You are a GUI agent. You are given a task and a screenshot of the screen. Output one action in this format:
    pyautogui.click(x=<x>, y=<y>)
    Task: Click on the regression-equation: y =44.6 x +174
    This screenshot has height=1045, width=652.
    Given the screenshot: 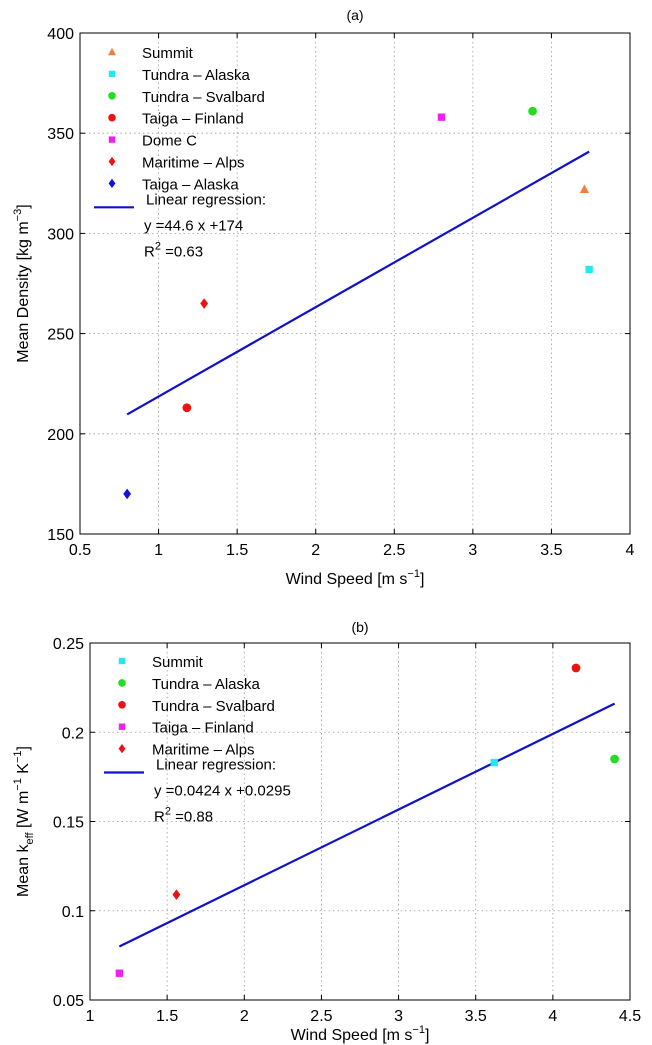 What is the action you would take?
    pyautogui.click(x=193, y=225)
    